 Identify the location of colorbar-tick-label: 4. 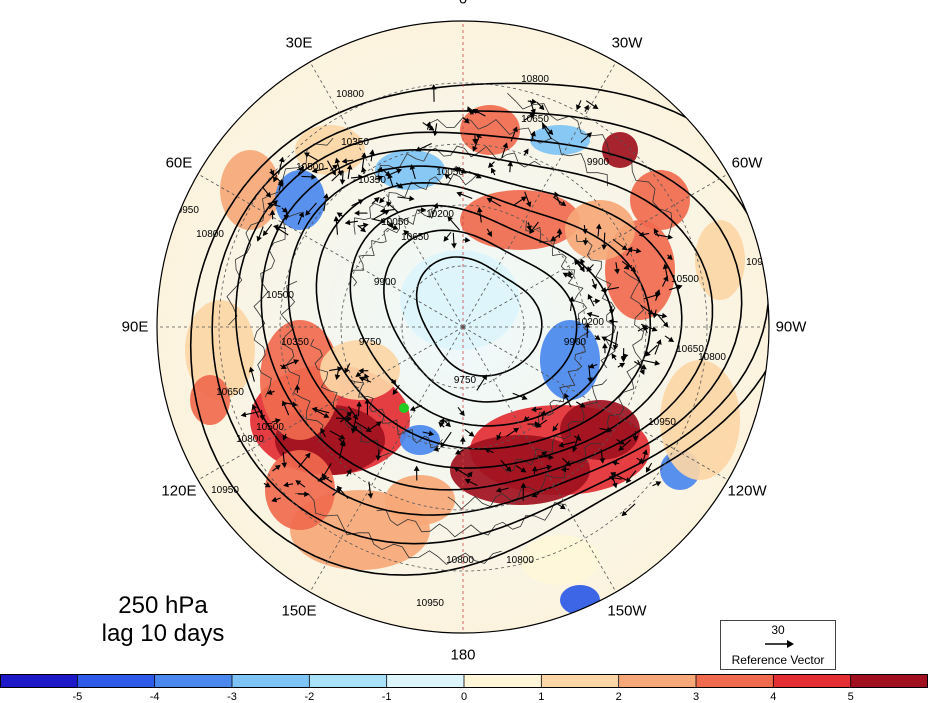
(773, 697).